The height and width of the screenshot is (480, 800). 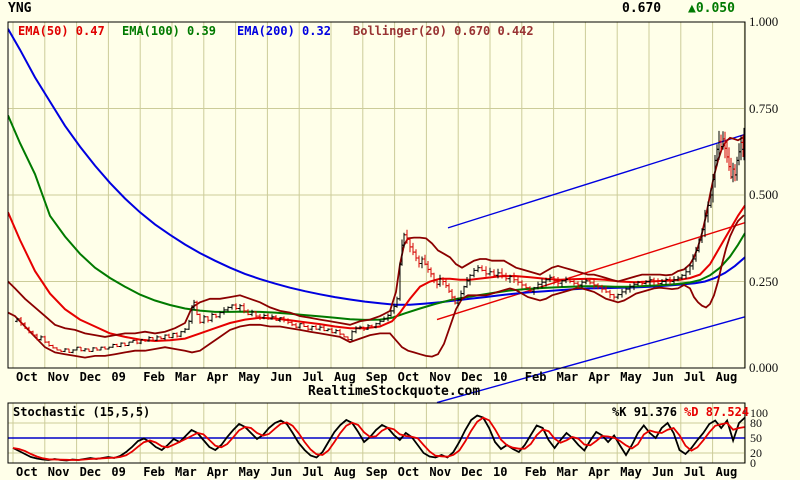 What do you see at coordinates (394, 391) in the screenshot?
I see `watermark: RealtimeStockquote.com` at bounding box center [394, 391].